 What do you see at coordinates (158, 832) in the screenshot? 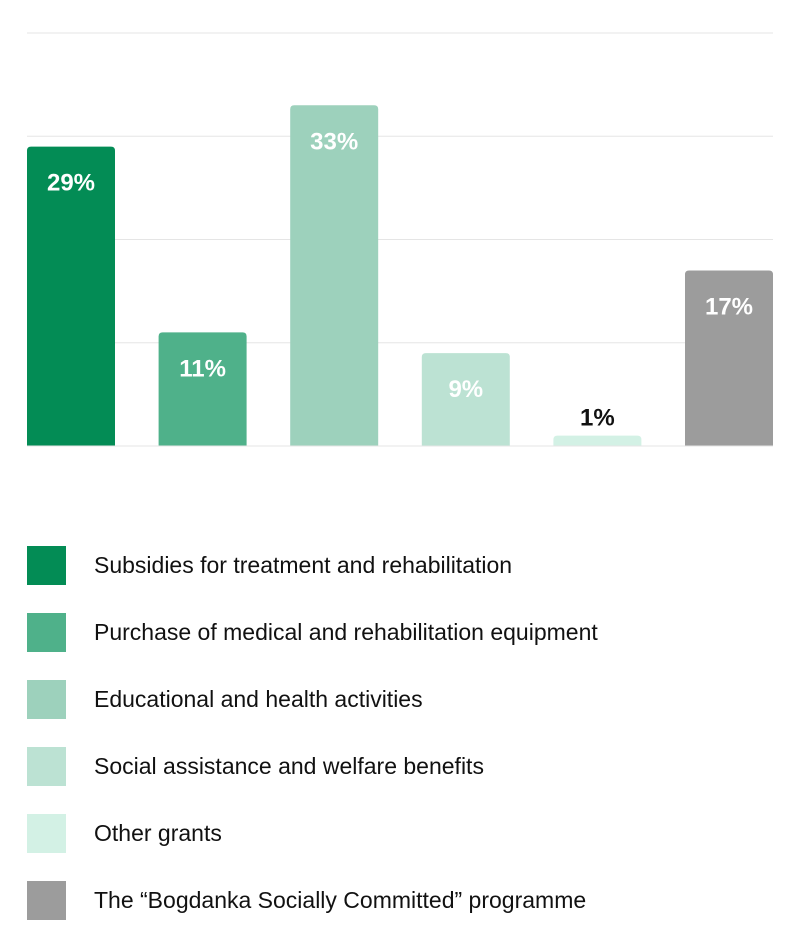
I see `legend-label: Other grants` at bounding box center [158, 832].